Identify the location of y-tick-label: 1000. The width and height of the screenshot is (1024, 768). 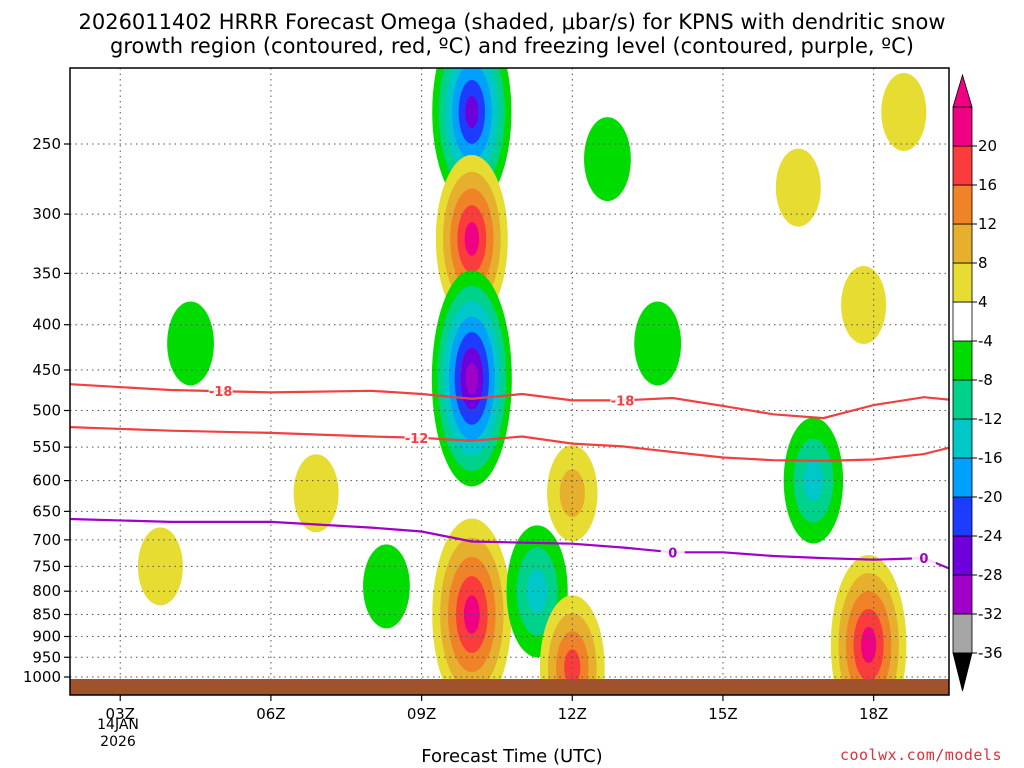
(42, 677).